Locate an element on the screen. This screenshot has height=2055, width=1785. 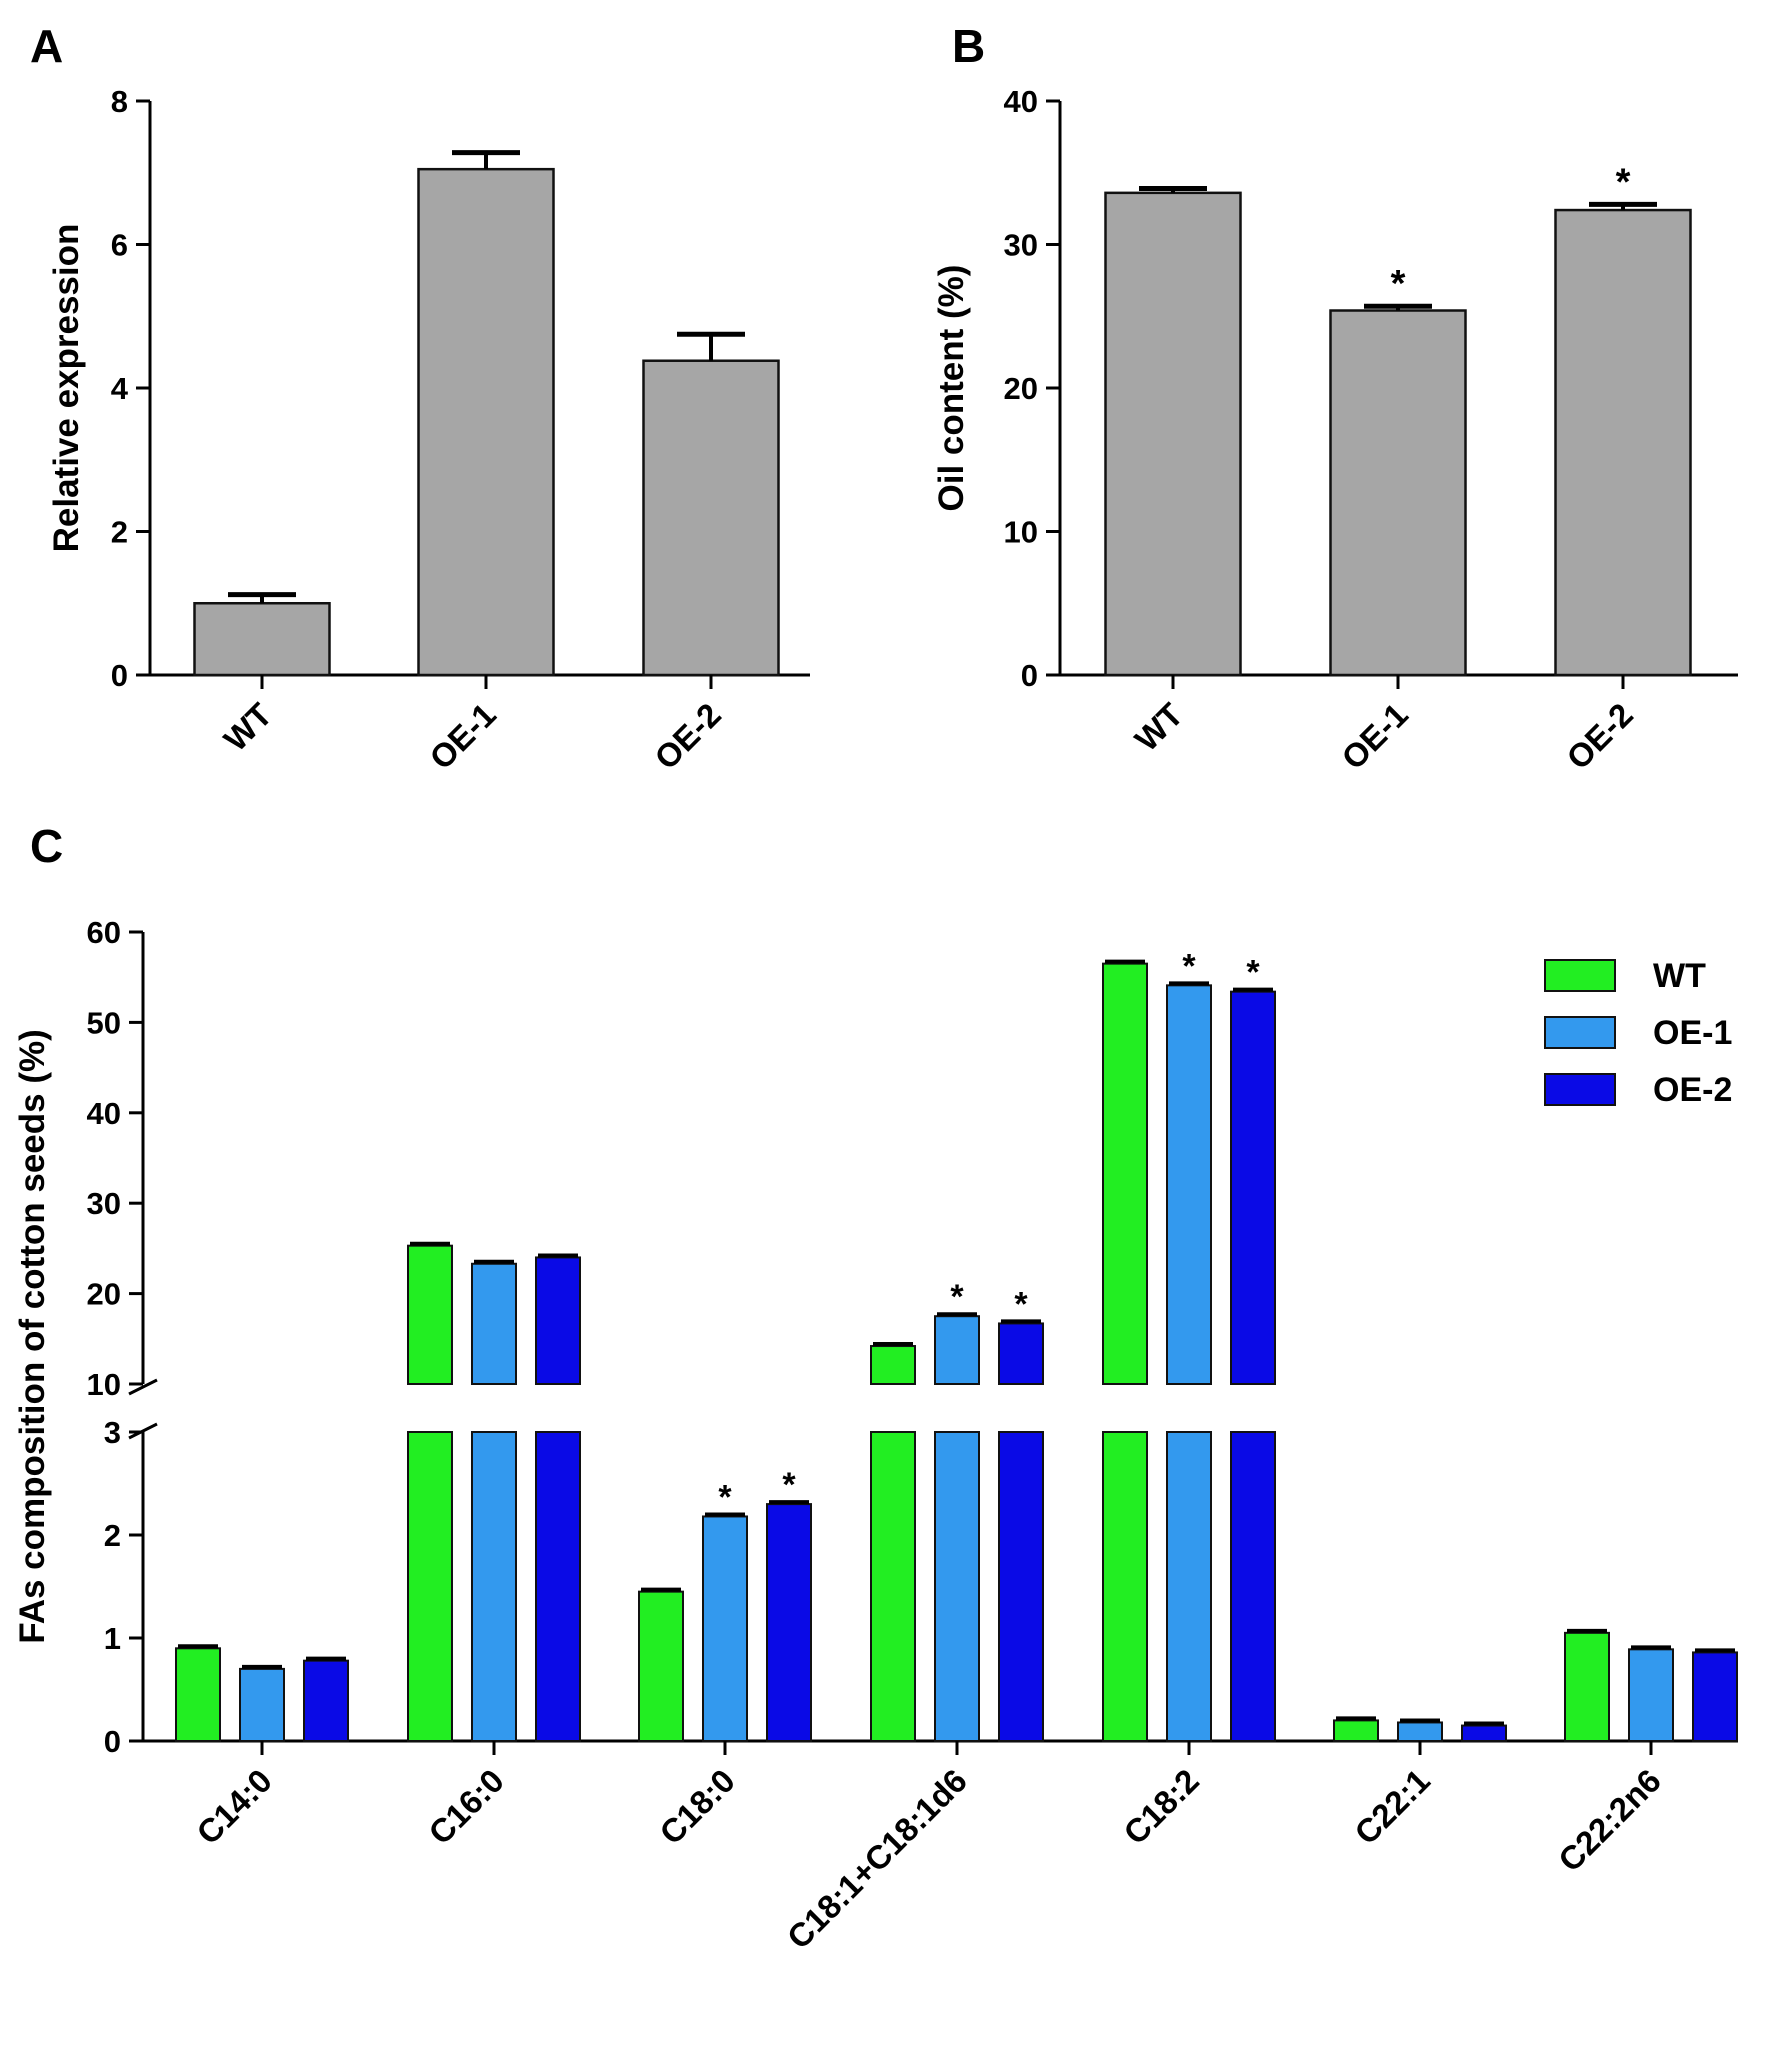
bar-c22-1-wt is located at coordinates (1356, 1731).